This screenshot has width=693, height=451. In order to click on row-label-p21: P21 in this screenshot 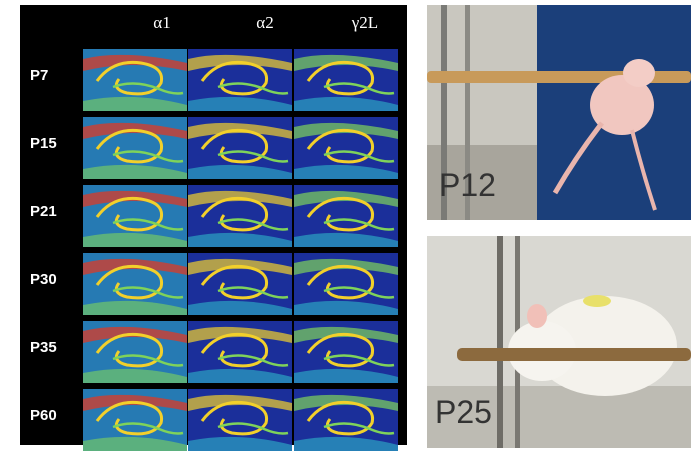, I will do `click(43, 211)`.